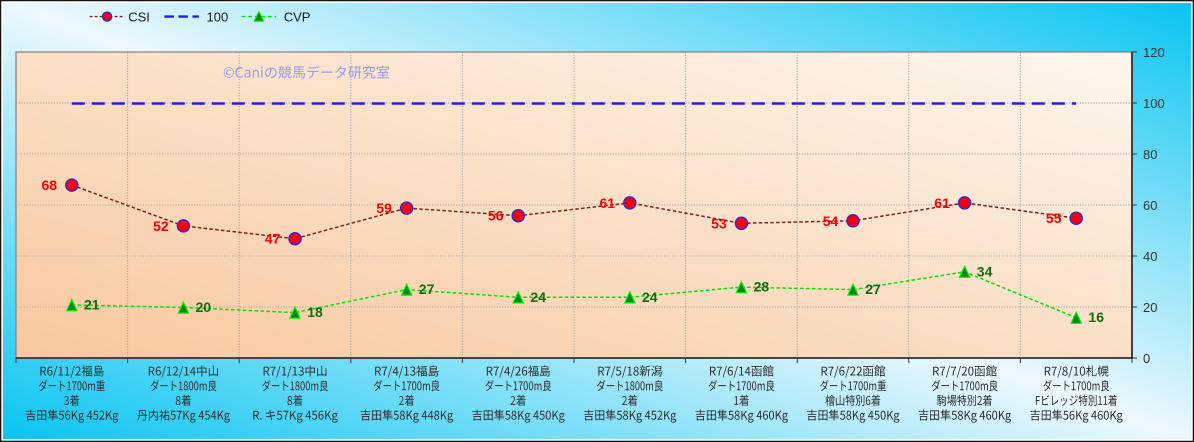 The width and height of the screenshot is (1194, 442). Describe the element at coordinates (1150, 205) in the screenshot. I see `svg-text: 60` at that location.